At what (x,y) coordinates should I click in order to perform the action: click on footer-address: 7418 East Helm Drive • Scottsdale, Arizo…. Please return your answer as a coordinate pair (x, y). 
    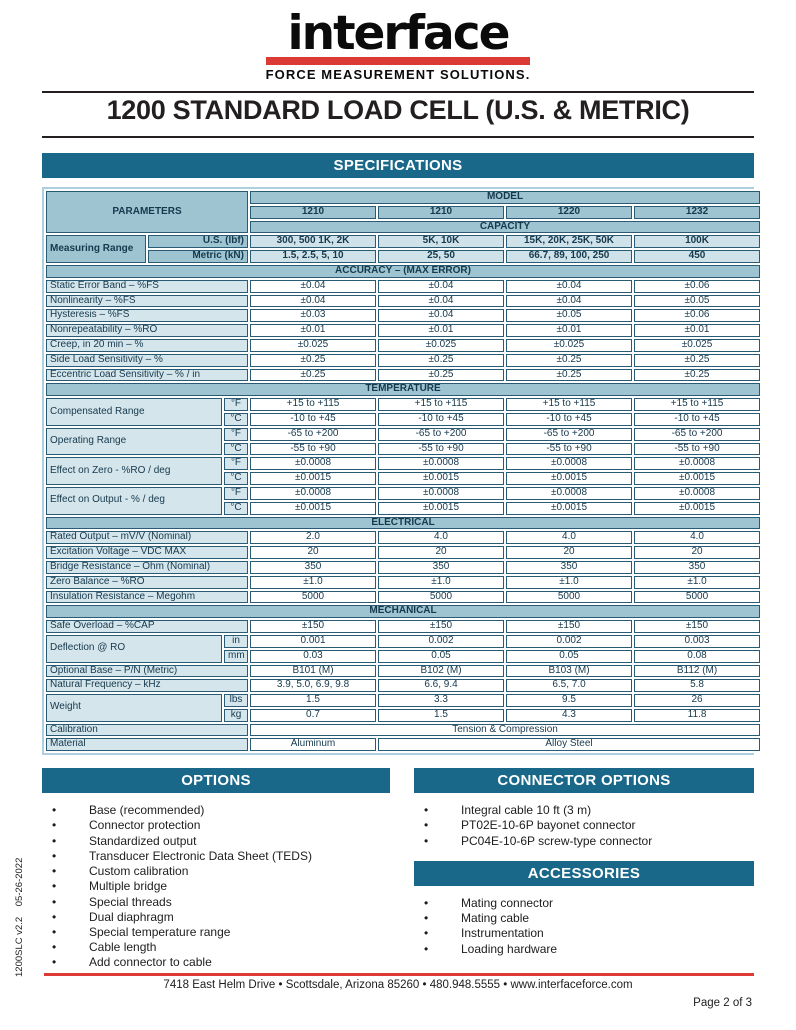
    Looking at the image, I should click on (398, 985).